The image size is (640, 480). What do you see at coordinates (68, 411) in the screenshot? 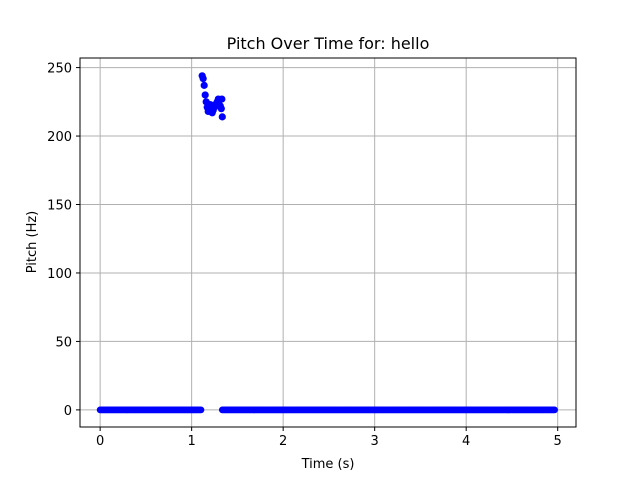
I see `y-tick-label: 0` at bounding box center [68, 411].